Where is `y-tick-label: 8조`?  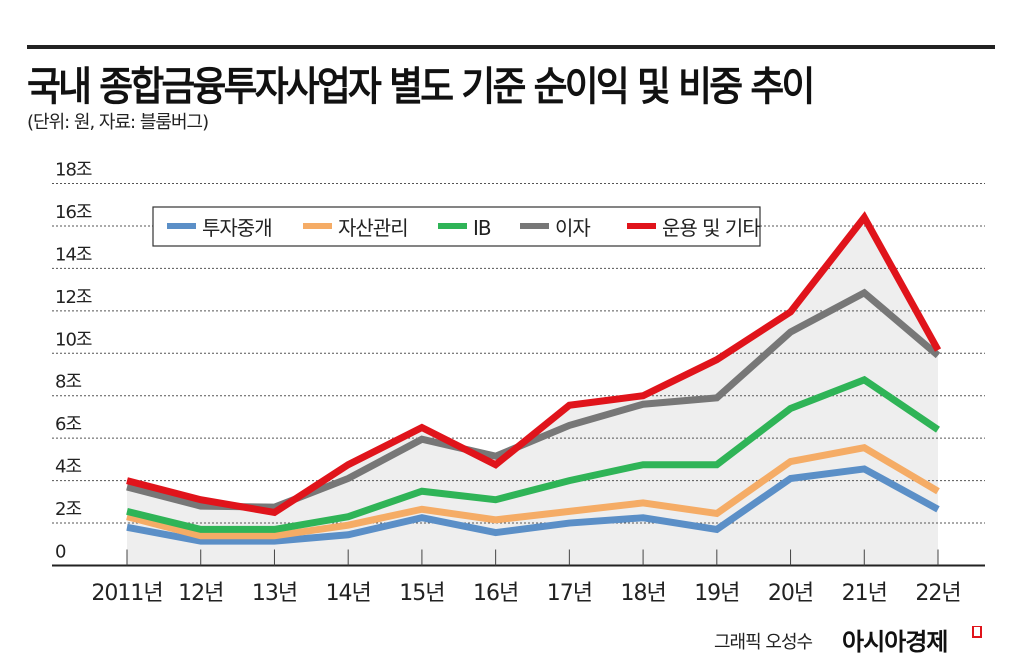
y-tick-label: 8조 is located at coordinates (68, 382).